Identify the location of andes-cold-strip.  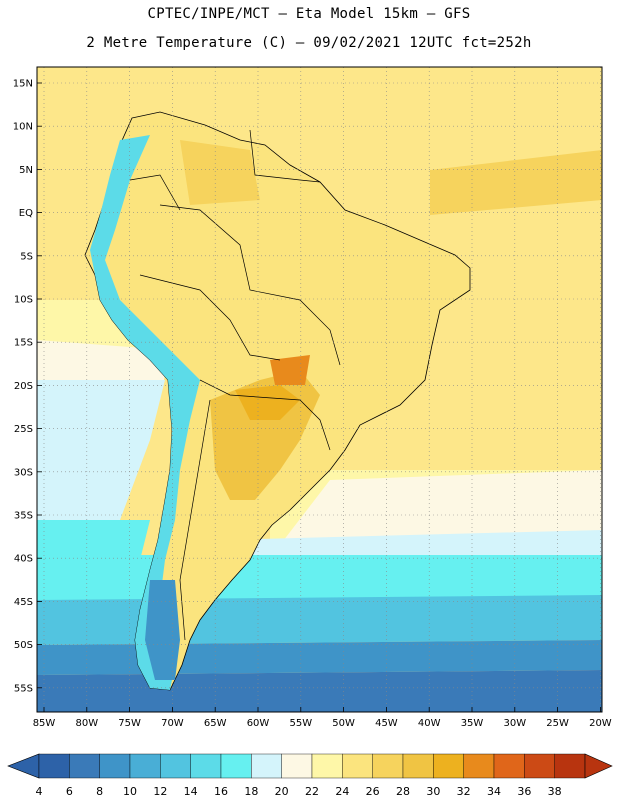
(145, 412).